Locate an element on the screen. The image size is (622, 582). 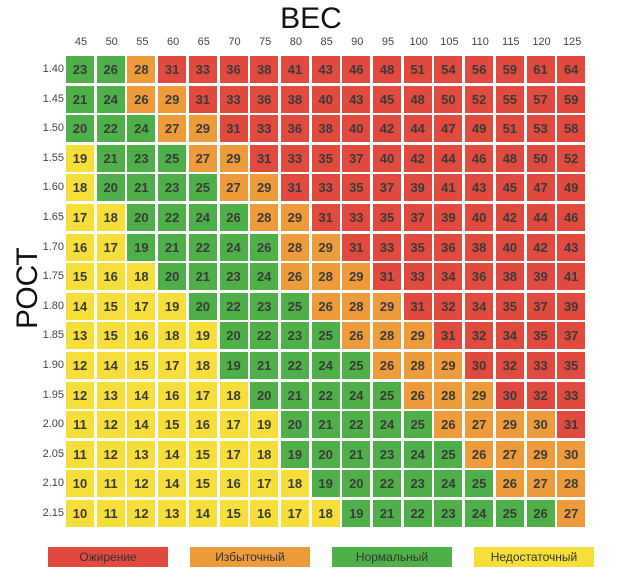
heatmap-cell: 52 is located at coordinates (479, 99).